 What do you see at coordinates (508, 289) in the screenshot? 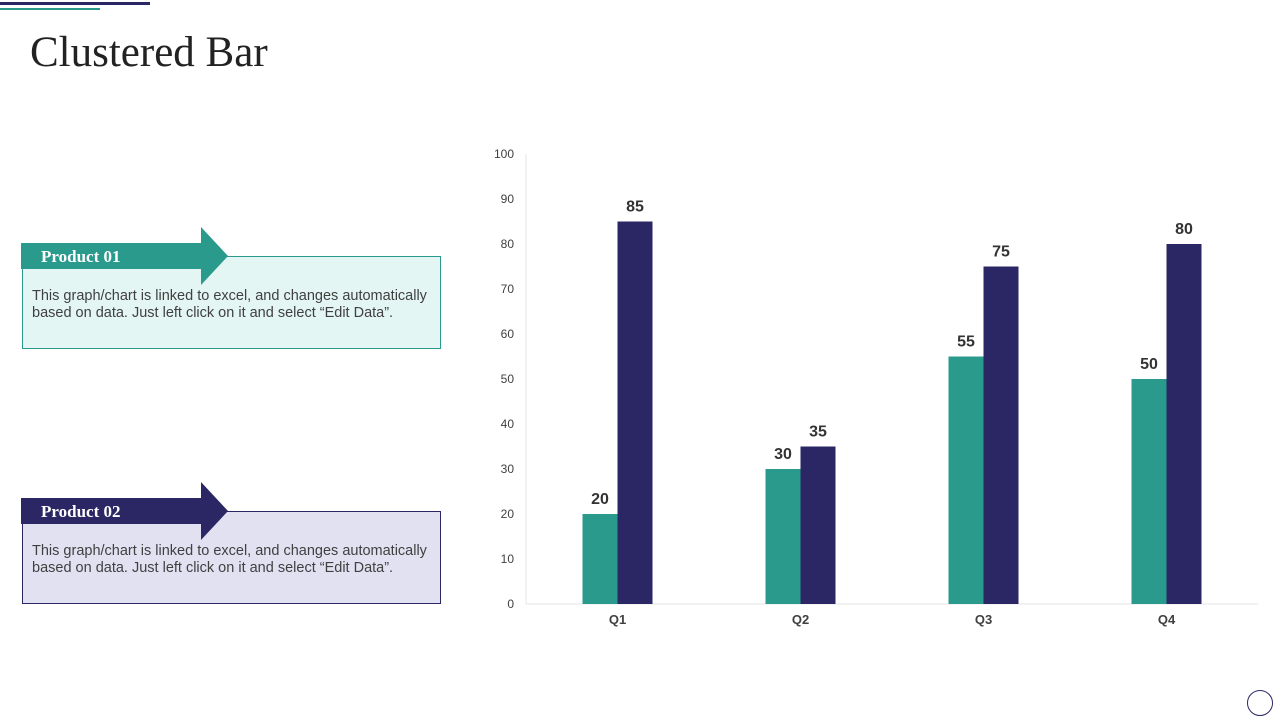
I see `y-tick-label: 70` at bounding box center [508, 289].